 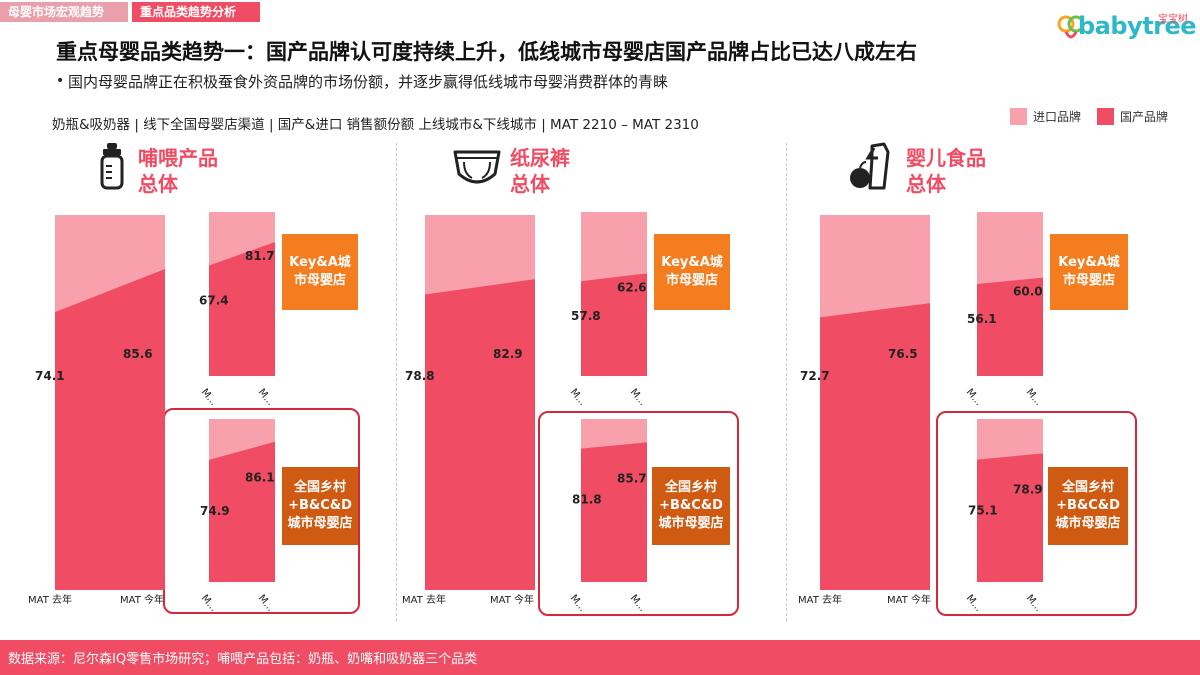 What do you see at coordinates (477, 167) in the screenshot?
I see `diaper-icon` at bounding box center [477, 167].